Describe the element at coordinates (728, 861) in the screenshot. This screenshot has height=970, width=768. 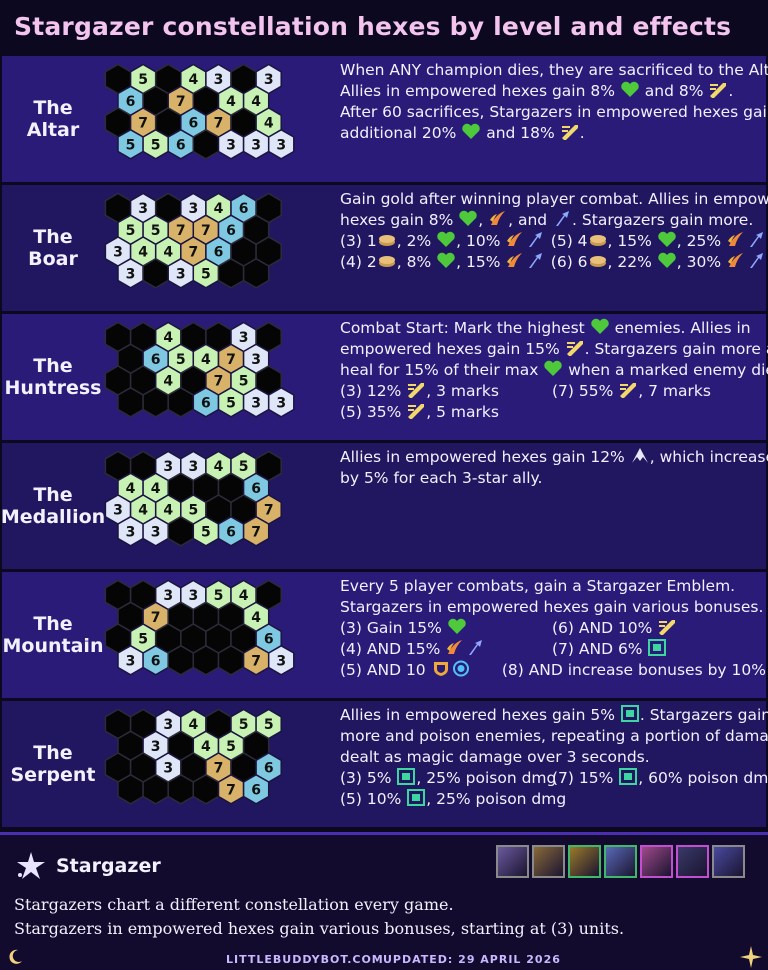
I see `stargazer-emblem-icon` at that location.